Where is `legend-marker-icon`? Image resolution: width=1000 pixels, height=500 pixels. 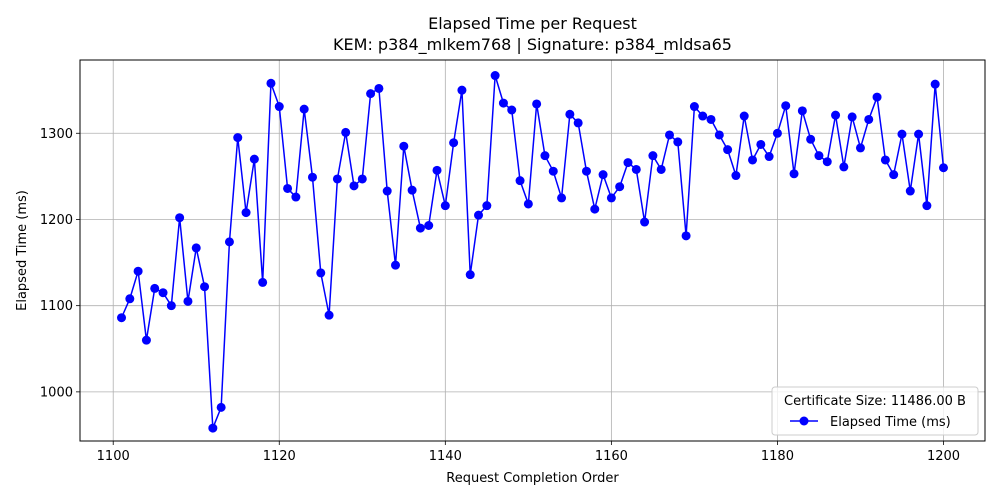
legend-marker-icon is located at coordinates (804, 421).